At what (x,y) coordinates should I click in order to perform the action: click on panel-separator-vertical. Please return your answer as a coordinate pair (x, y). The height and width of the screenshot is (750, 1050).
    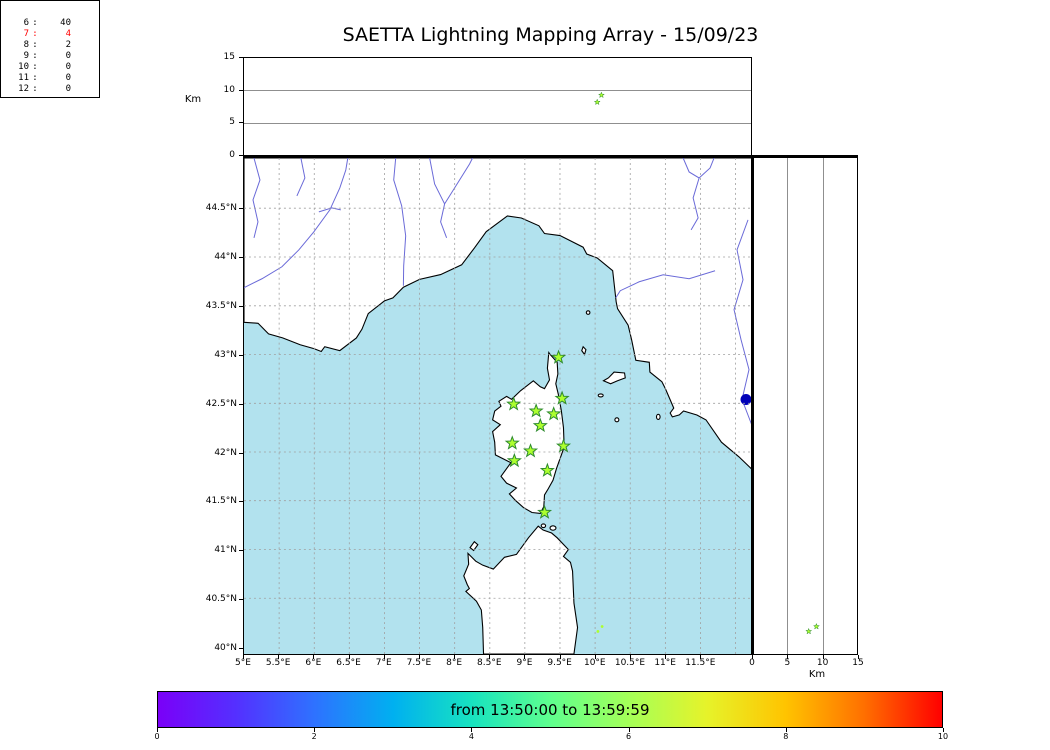
    Looking at the image, I should click on (752, 406).